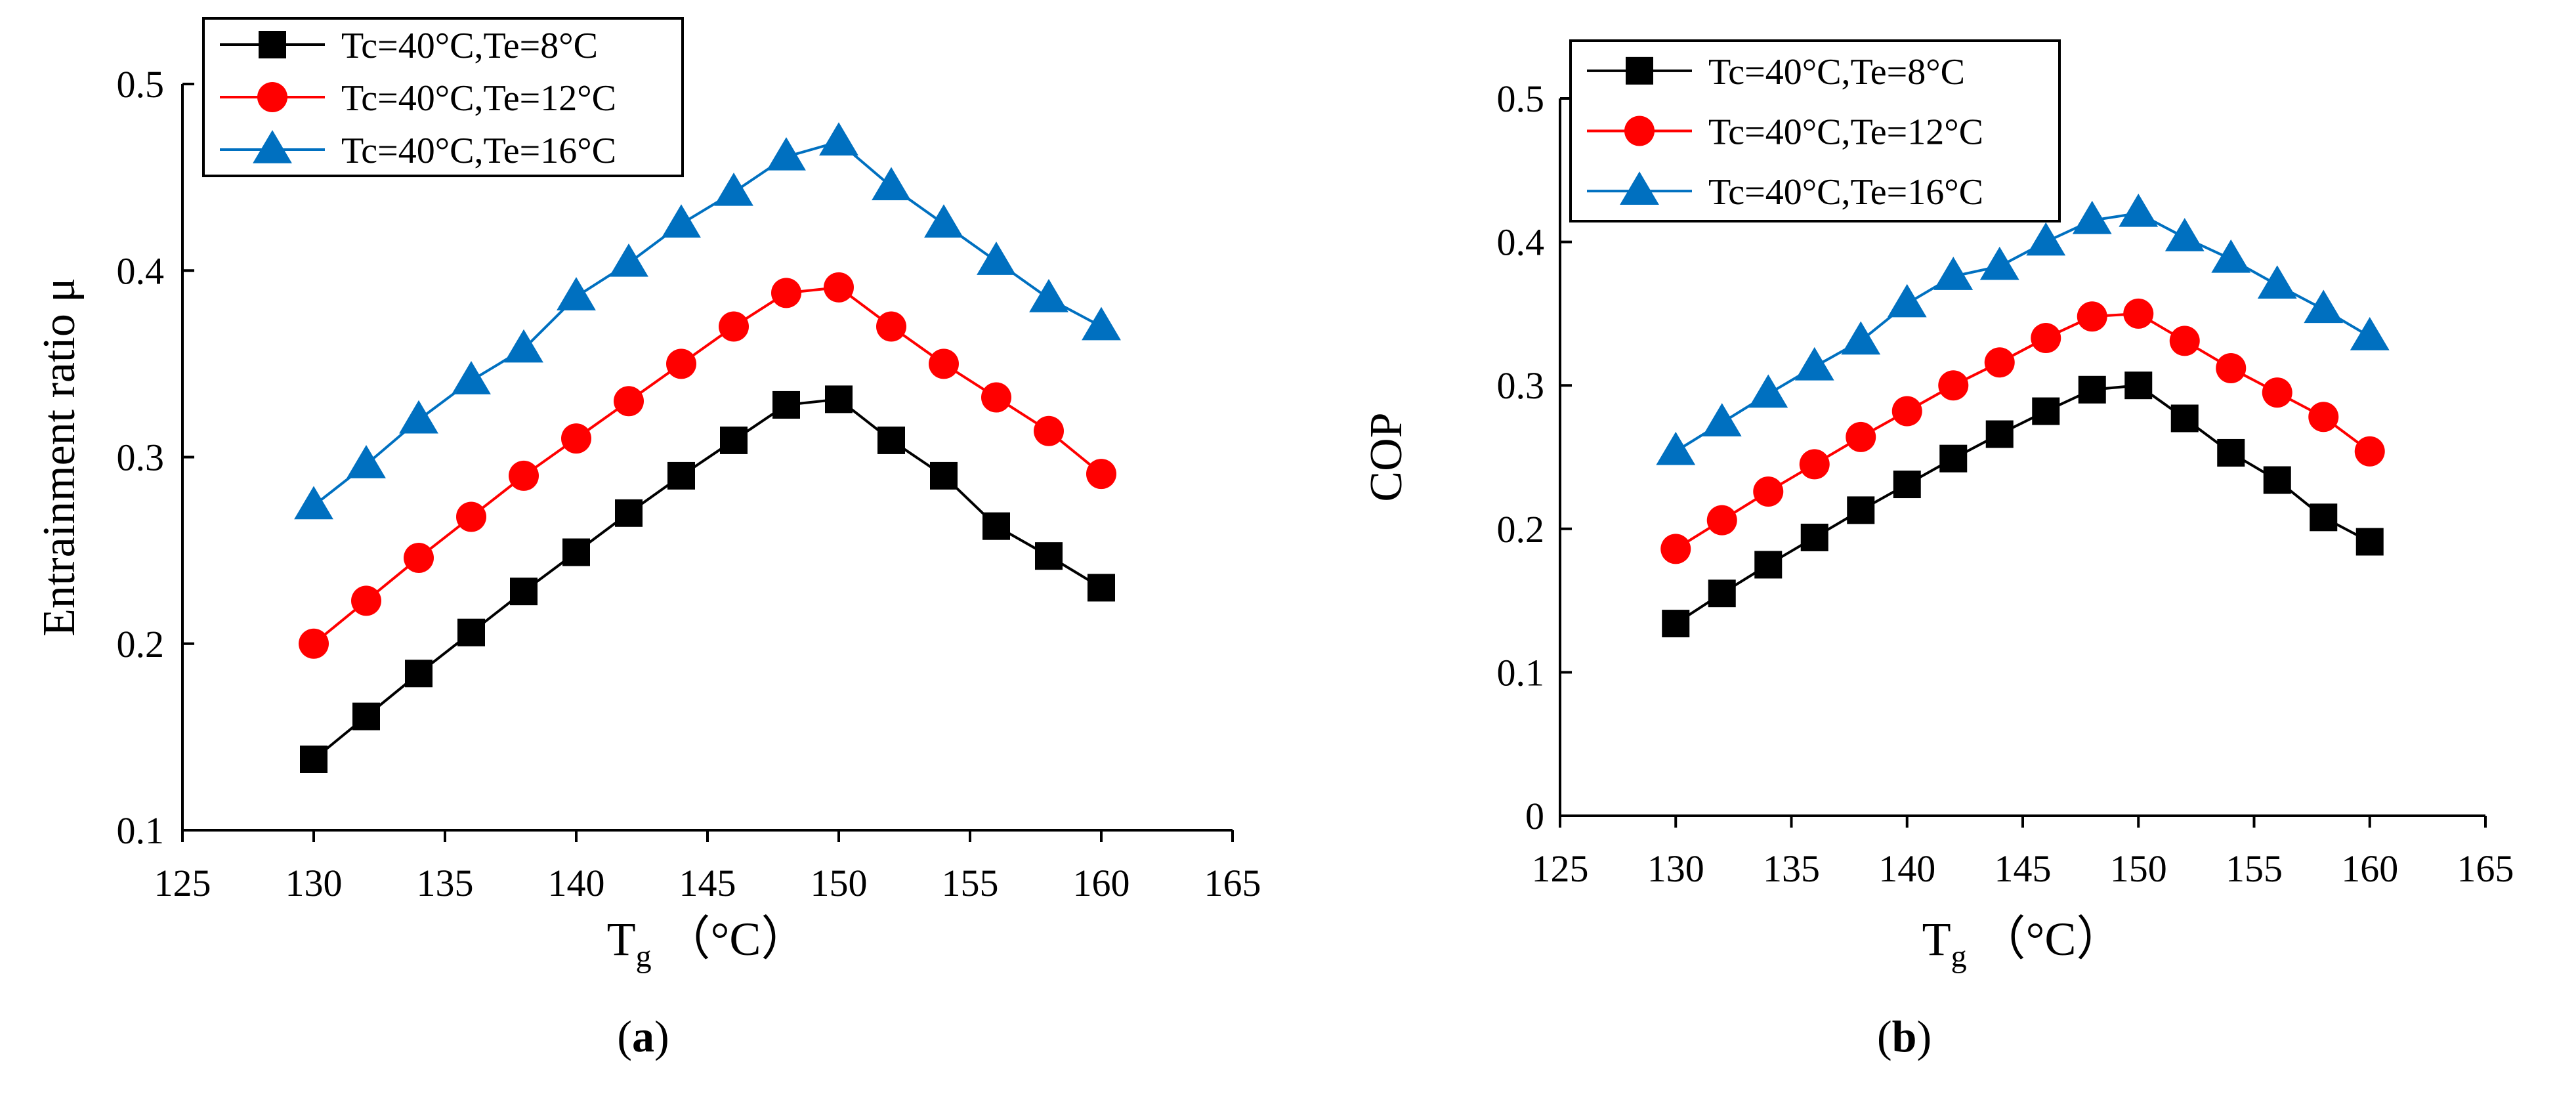 The height and width of the screenshot is (1098, 2576). What do you see at coordinates (1845, 132) in the screenshot?
I see `legend-label: Tc=40°C,Te=12°C` at bounding box center [1845, 132].